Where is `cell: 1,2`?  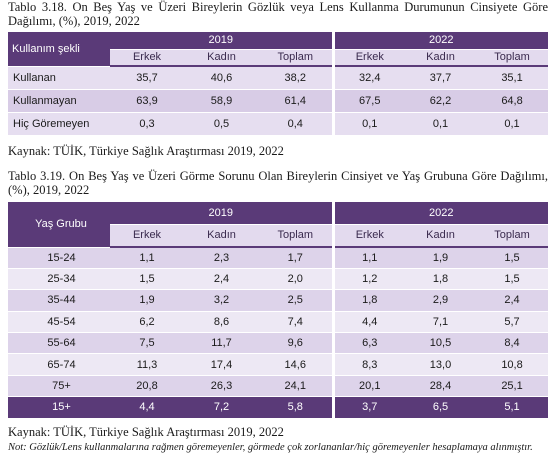 cell: 1,2 is located at coordinates (368, 279).